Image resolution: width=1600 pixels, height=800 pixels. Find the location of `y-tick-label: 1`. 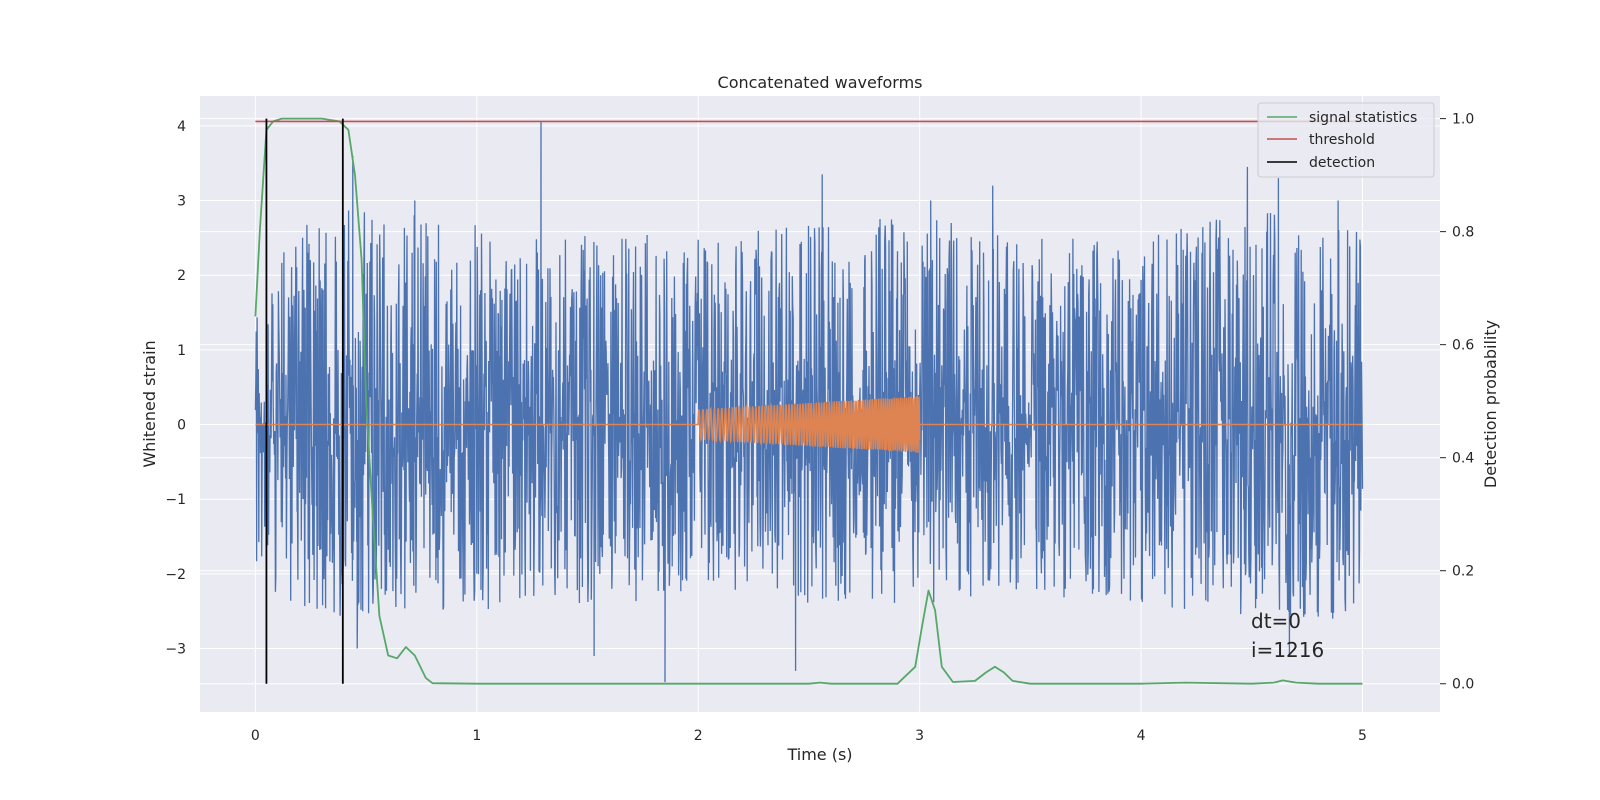

y-tick-label: 1 is located at coordinates (181, 351).